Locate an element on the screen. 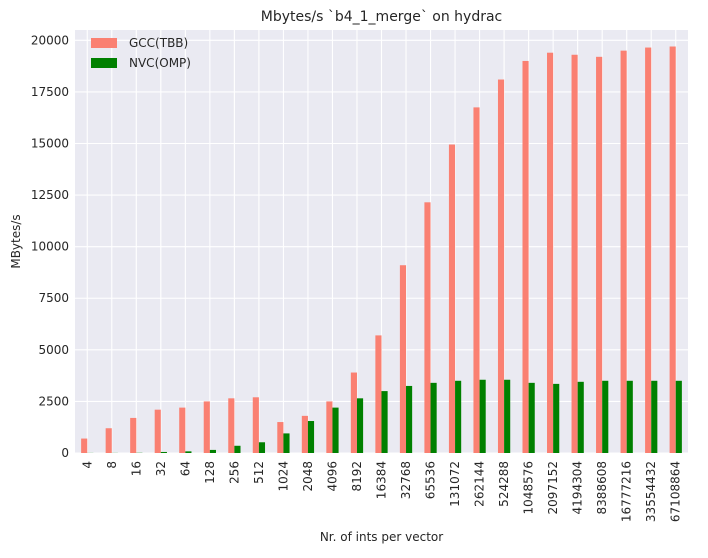 The width and height of the screenshot is (708, 558). x-tick-label: 16777216 is located at coordinates (627, 491).